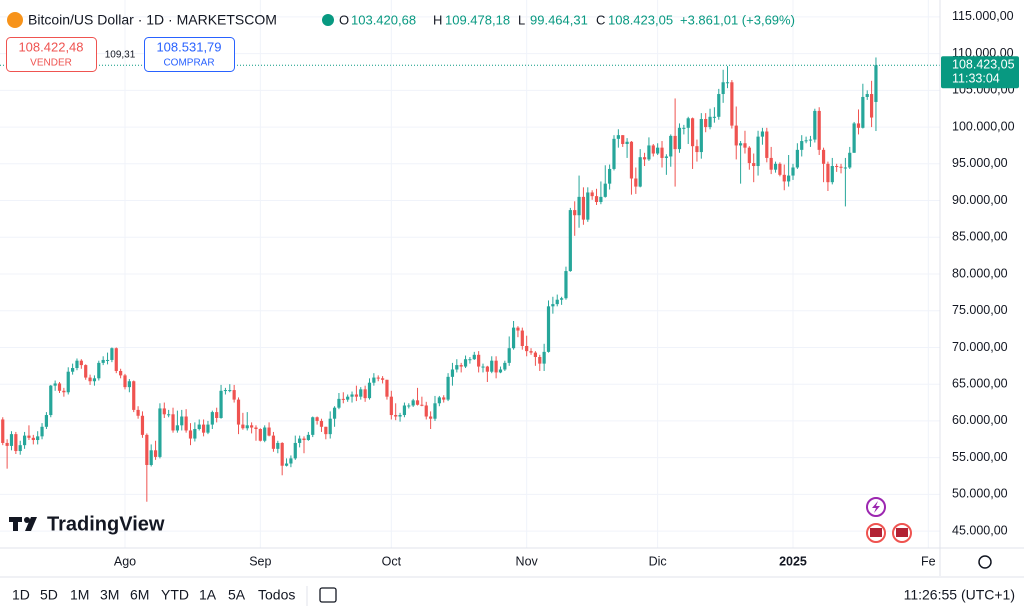 Image resolution: width=1024 pixels, height=612 pixels. What do you see at coordinates (980, 310) in the screenshot?
I see `y-tick-label: 75.000,00` at bounding box center [980, 310].